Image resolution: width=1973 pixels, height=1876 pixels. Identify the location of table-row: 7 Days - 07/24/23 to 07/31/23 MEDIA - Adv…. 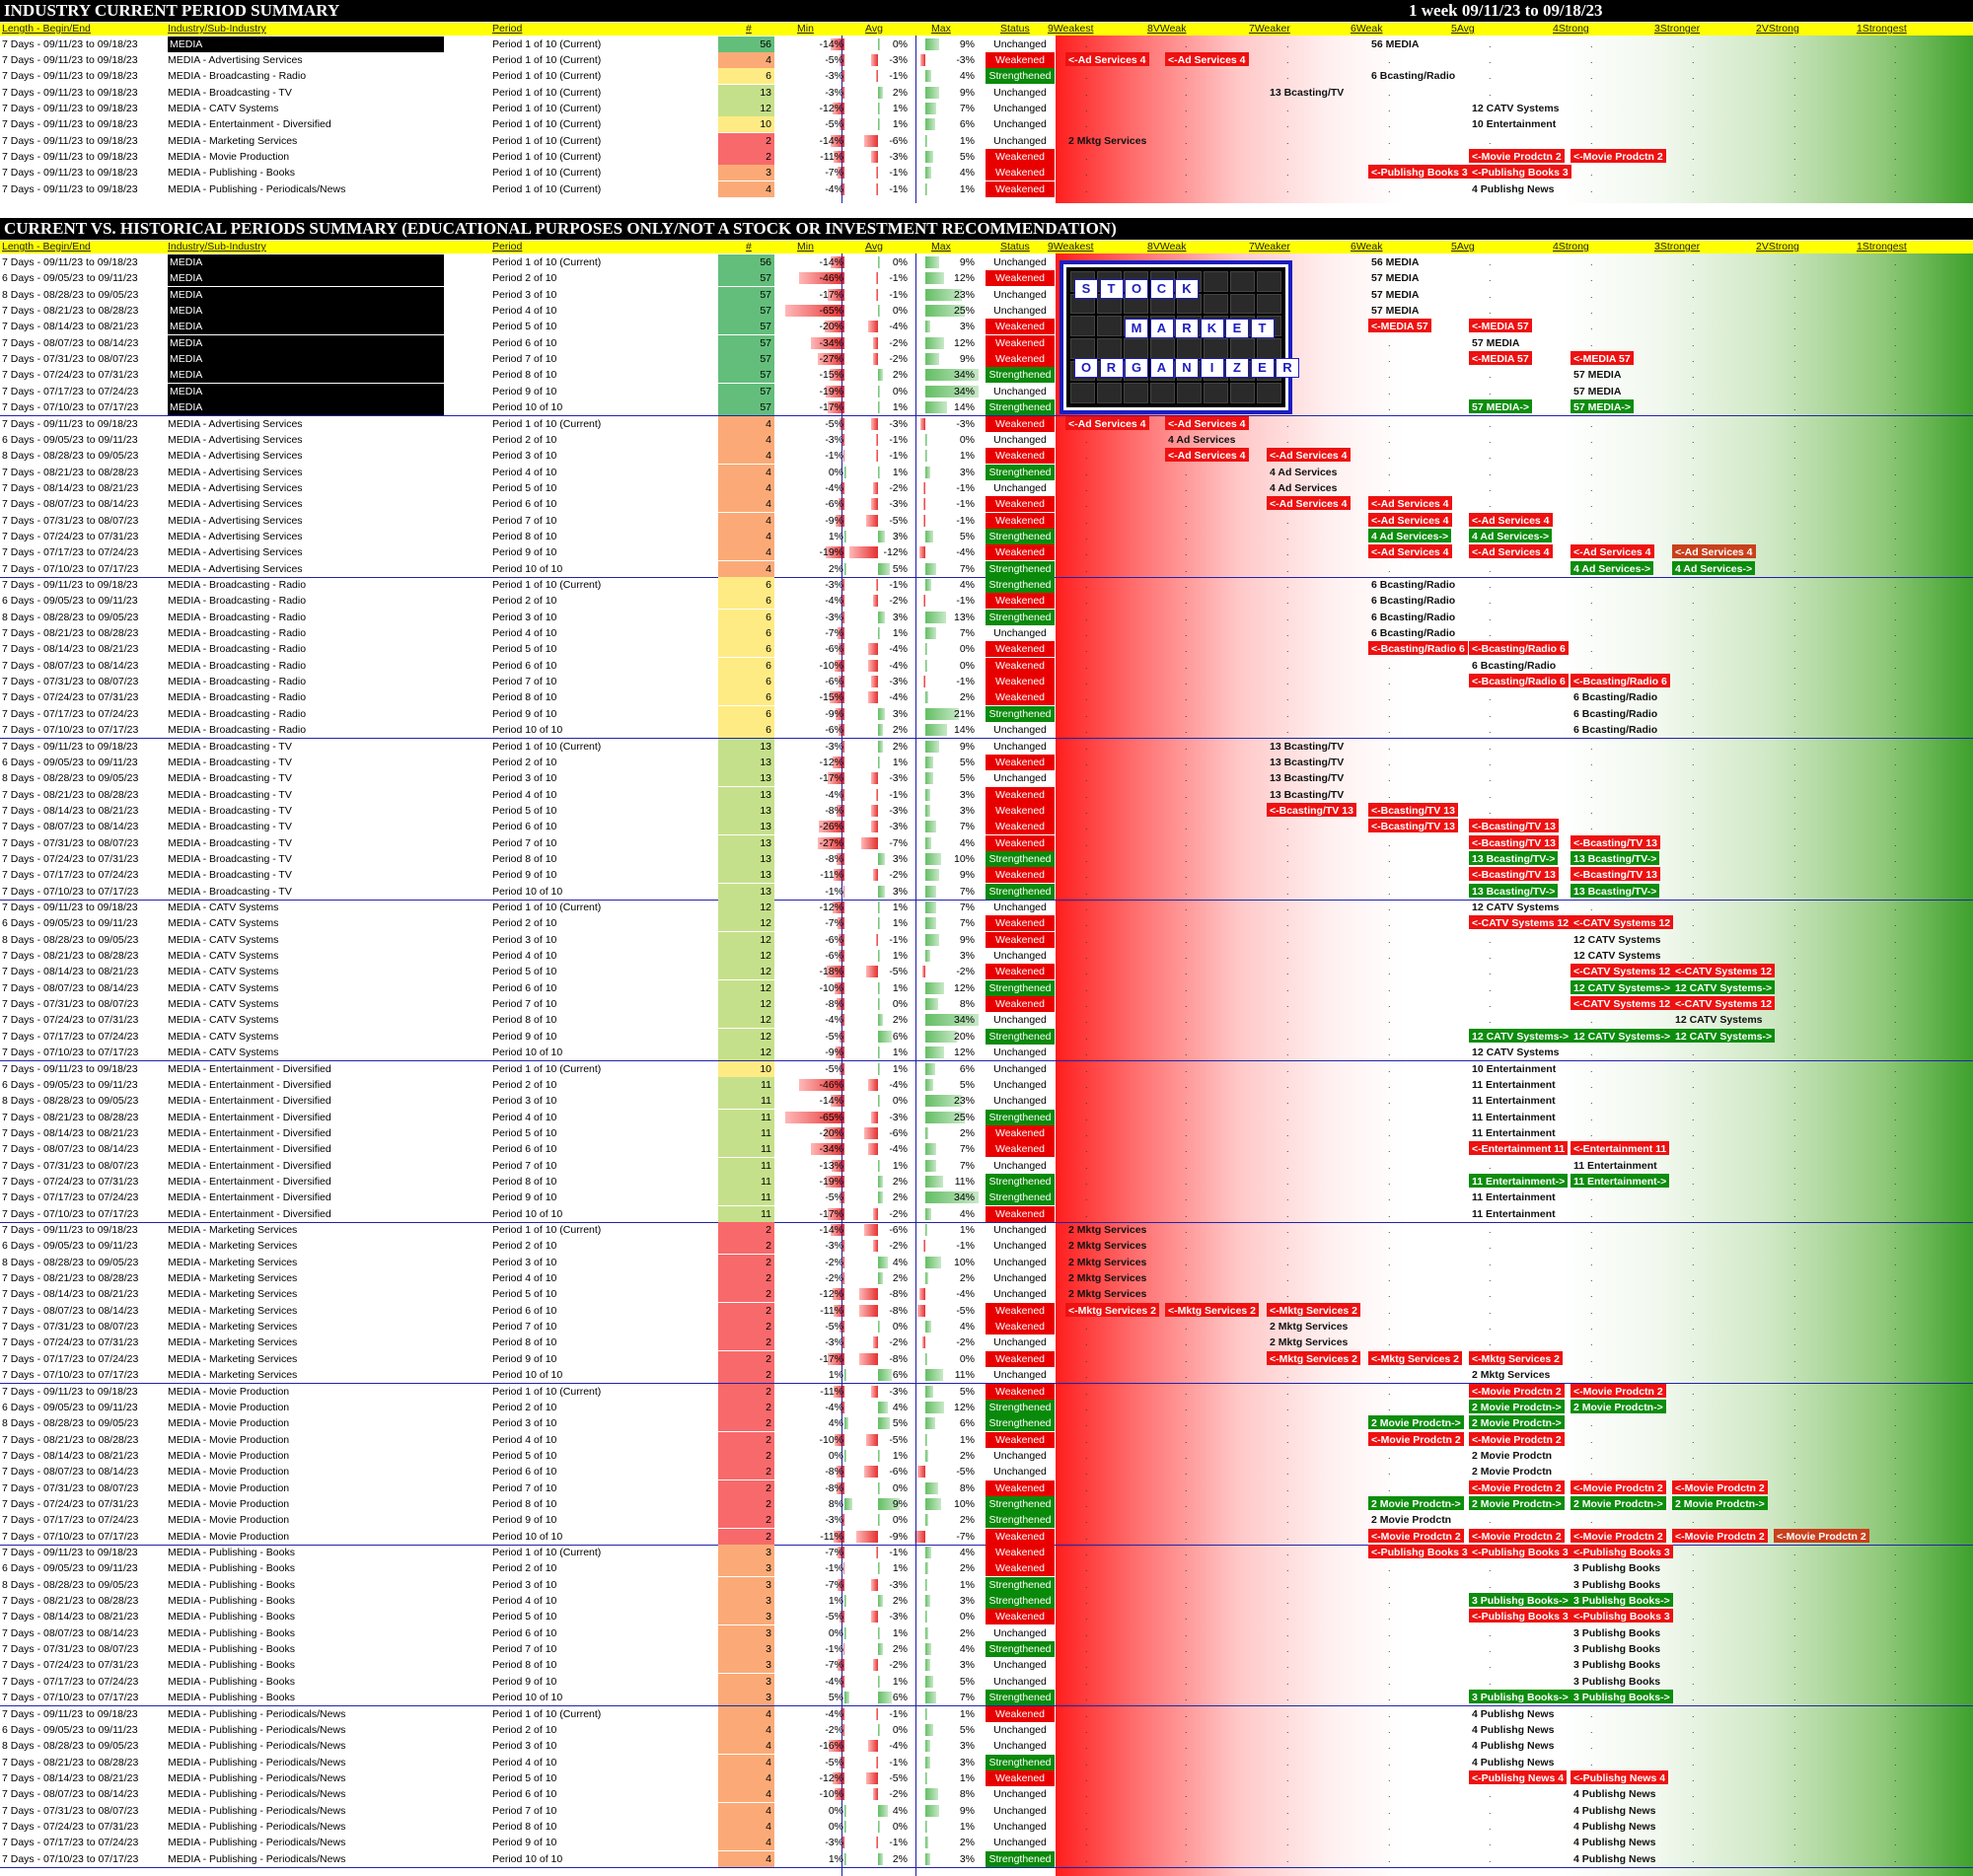
(986, 536).